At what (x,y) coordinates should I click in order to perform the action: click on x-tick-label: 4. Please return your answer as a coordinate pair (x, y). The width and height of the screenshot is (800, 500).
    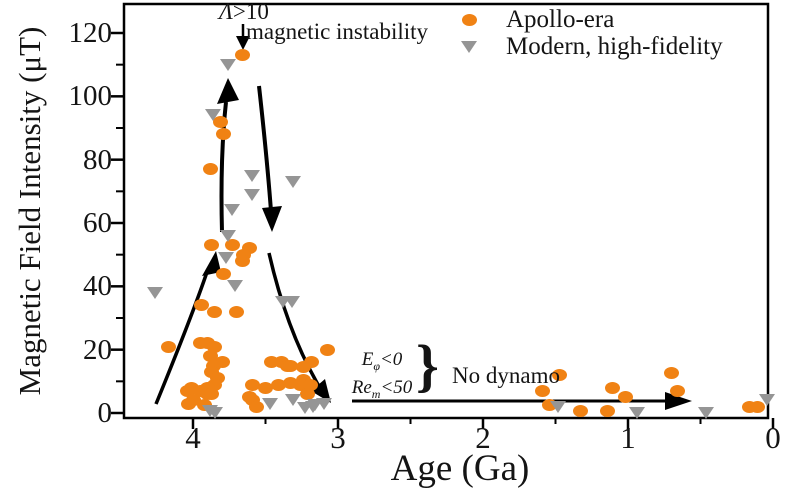
    Looking at the image, I should click on (193, 437).